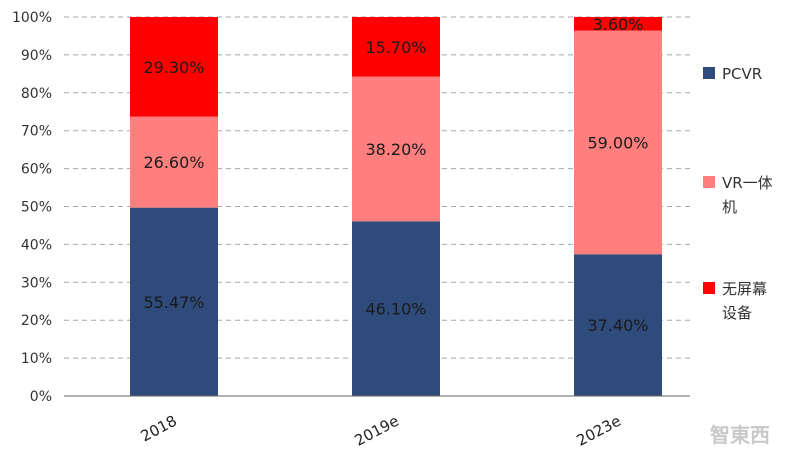 This screenshot has width=800, height=466. Describe the element at coordinates (36, 56) in the screenshot. I see `y-tick-label: 90%` at that location.